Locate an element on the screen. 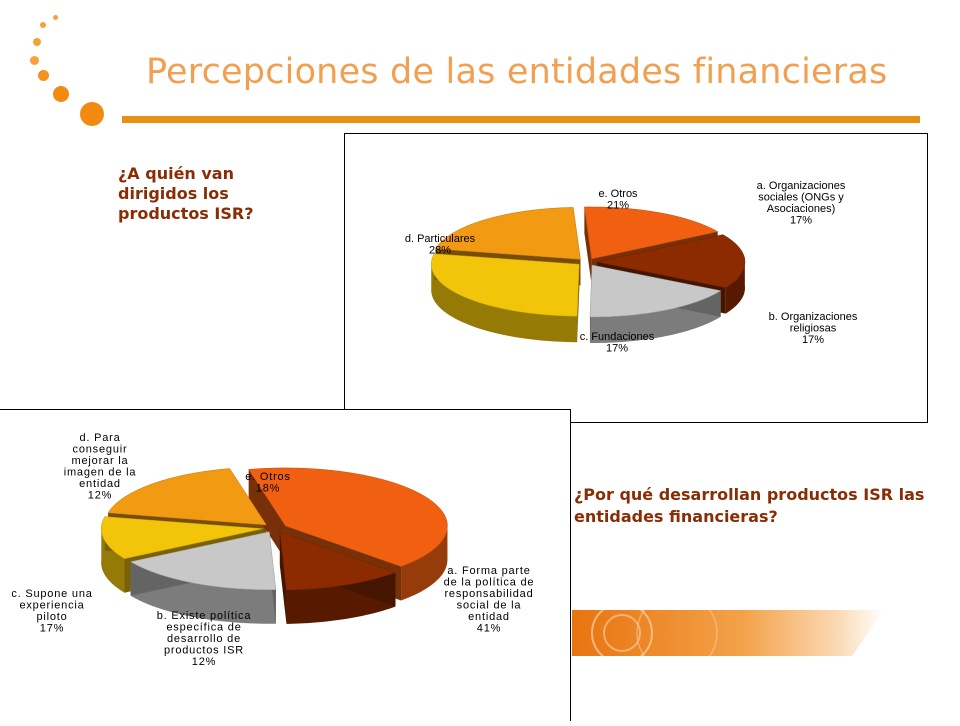  slice-label-line: experiencia is located at coordinates (51, 606).